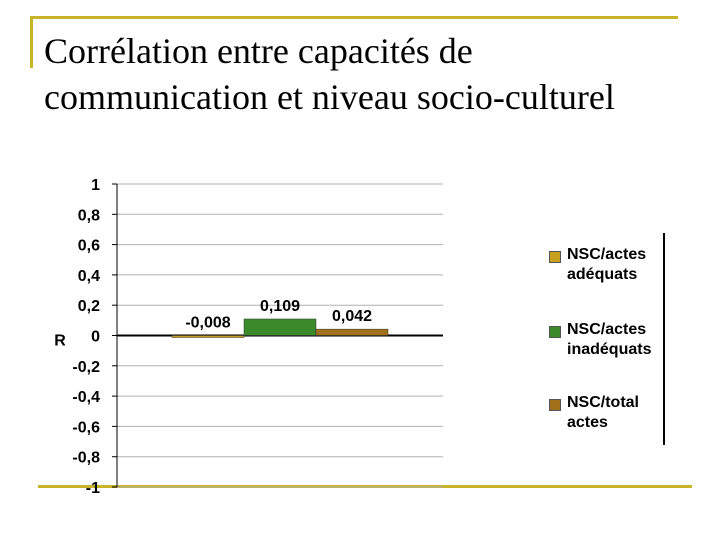  I want to click on frame-top-rule, so click(354, 17).